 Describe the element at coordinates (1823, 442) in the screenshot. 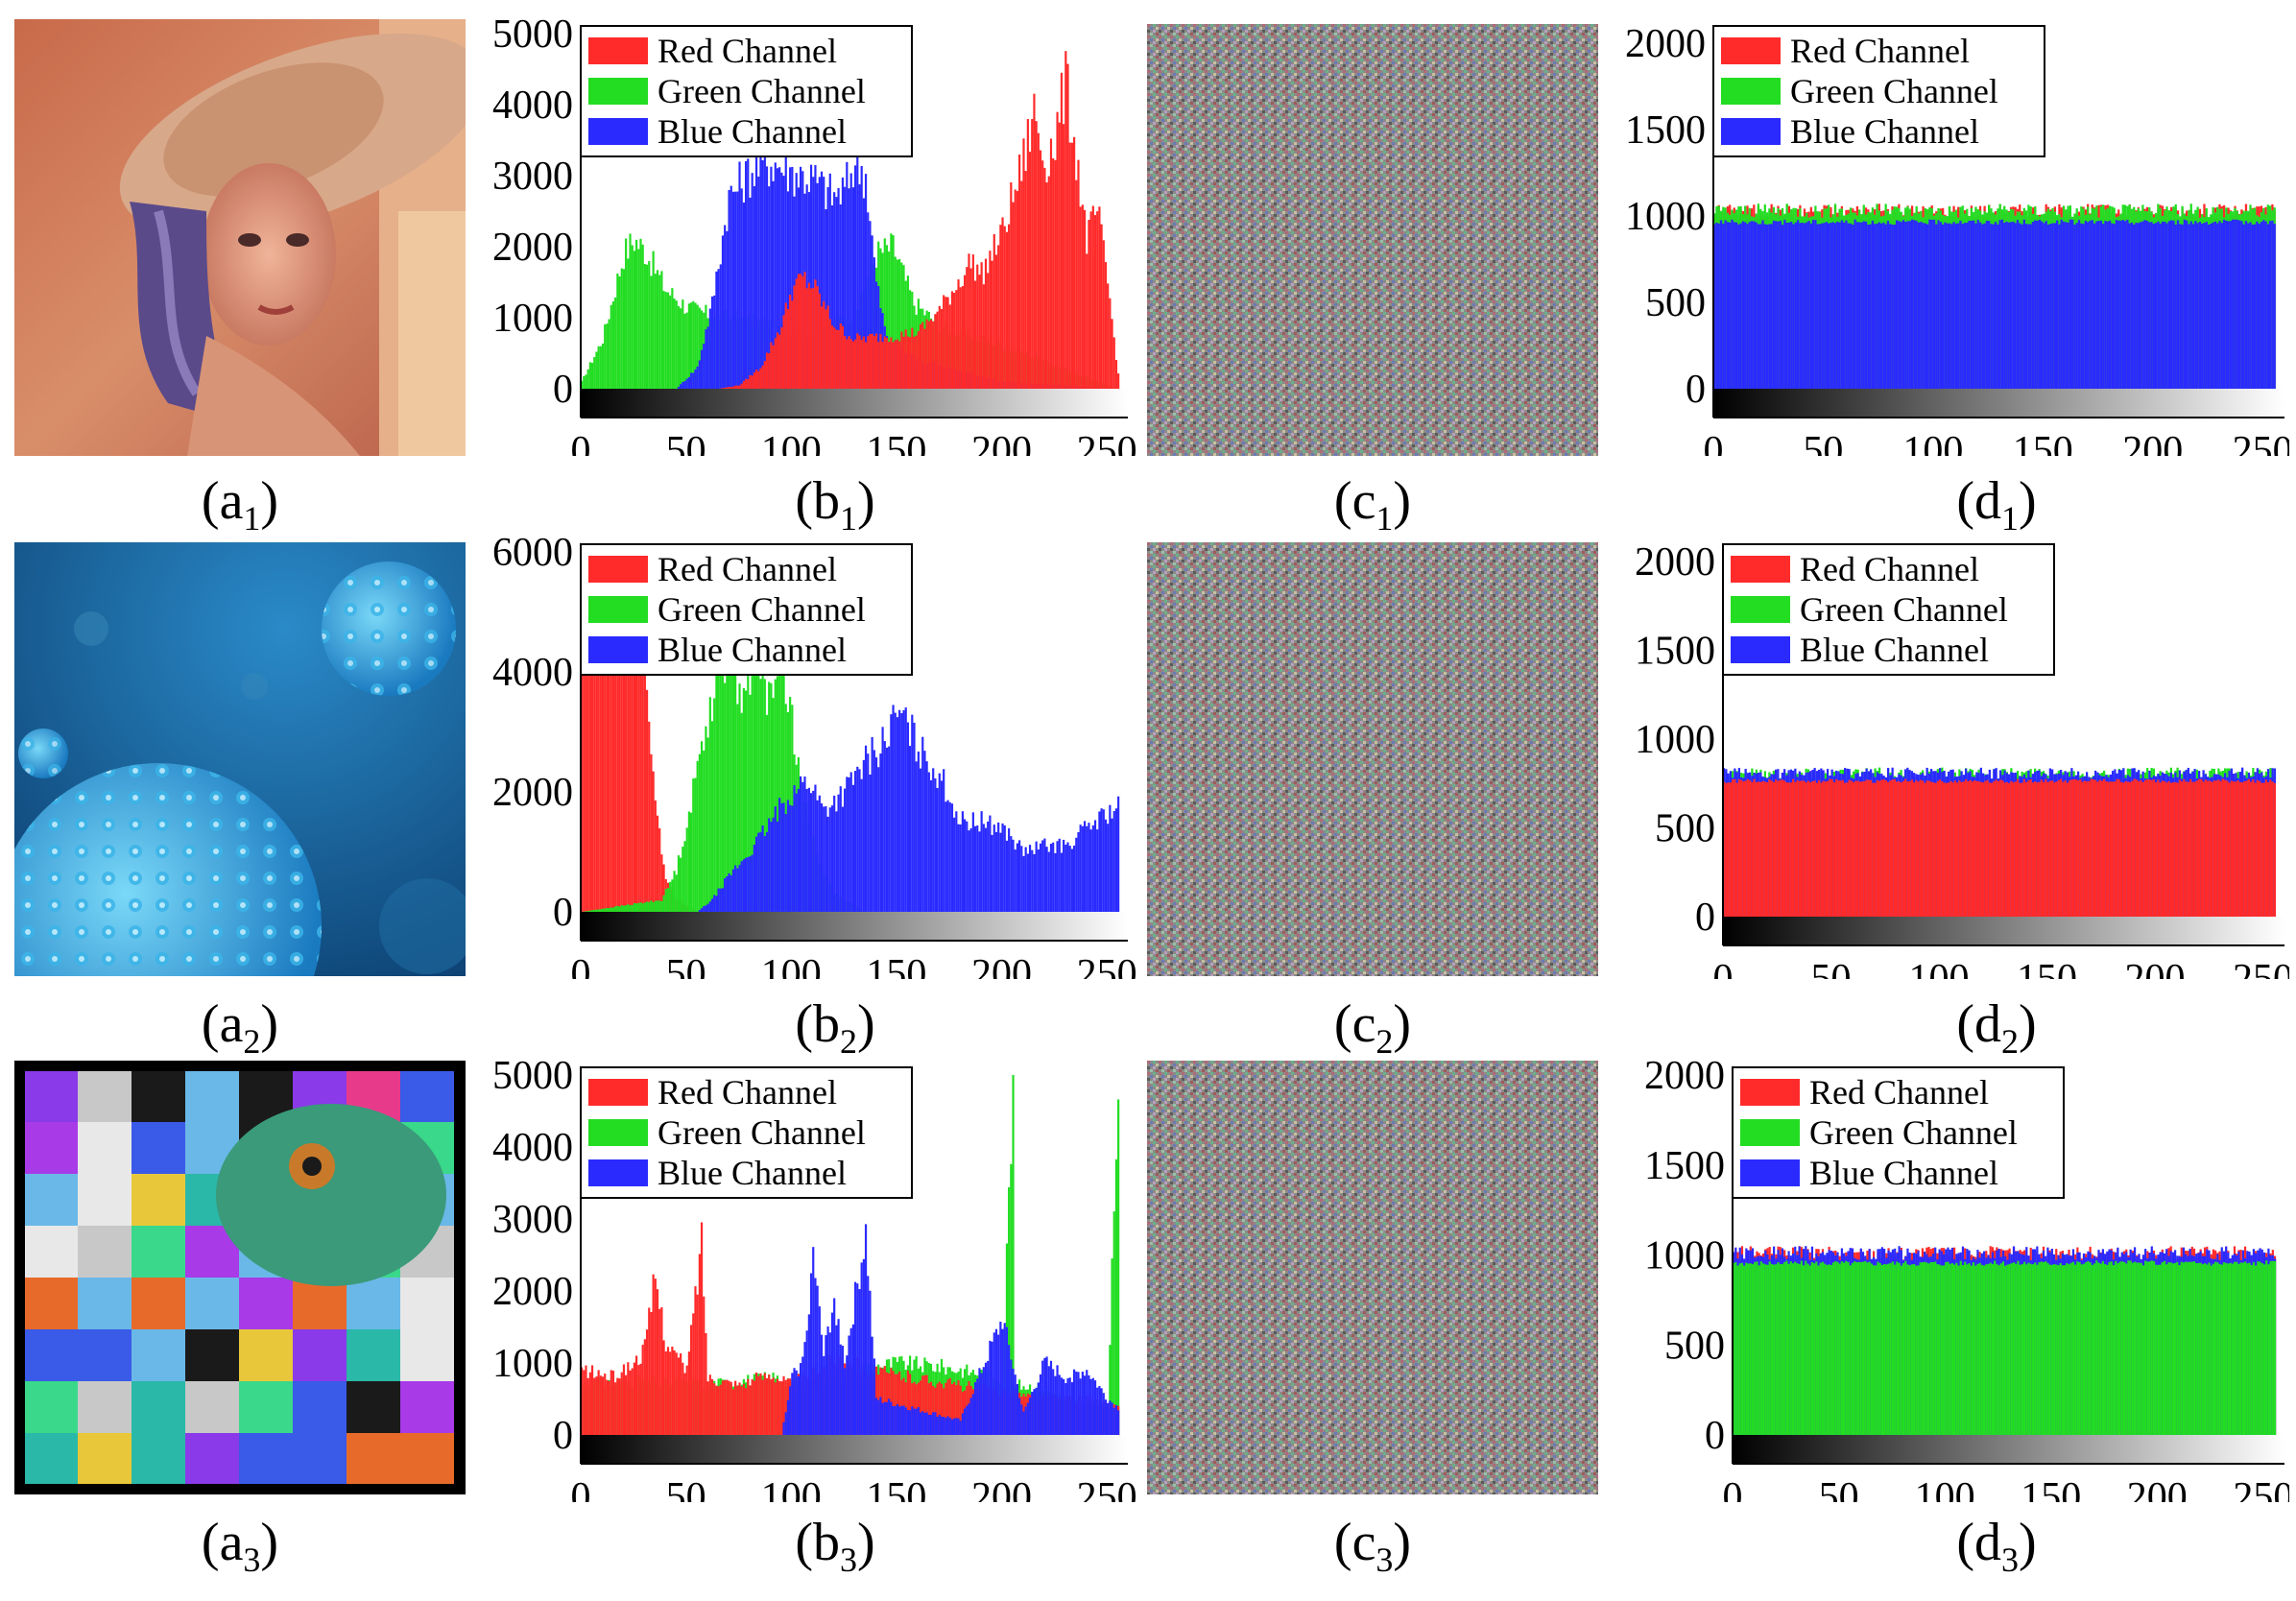

I see `r0-d-xtick-label: 50` at that location.